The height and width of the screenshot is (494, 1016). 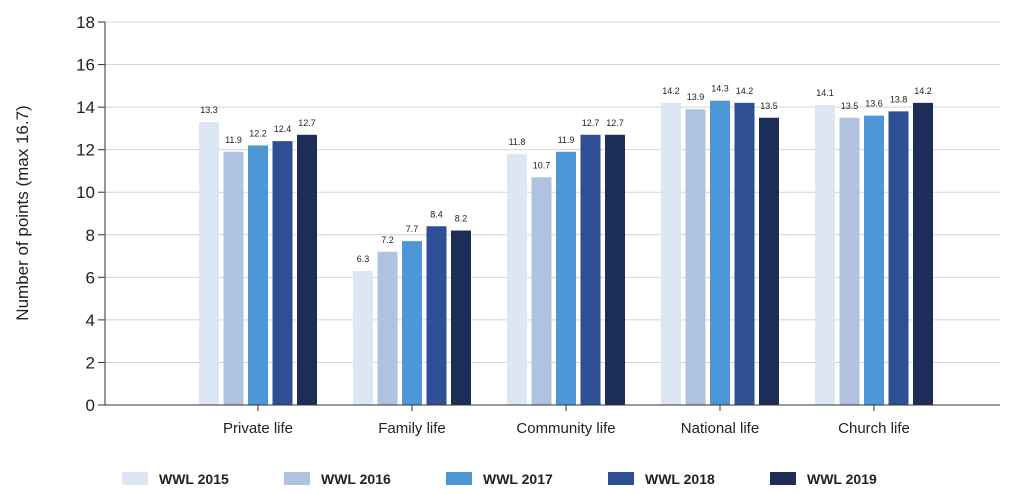 What do you see at coordinates (518, 479) in the screenshot?
I see `legend-label: WWL 2017` at bounding box center [518, 479].